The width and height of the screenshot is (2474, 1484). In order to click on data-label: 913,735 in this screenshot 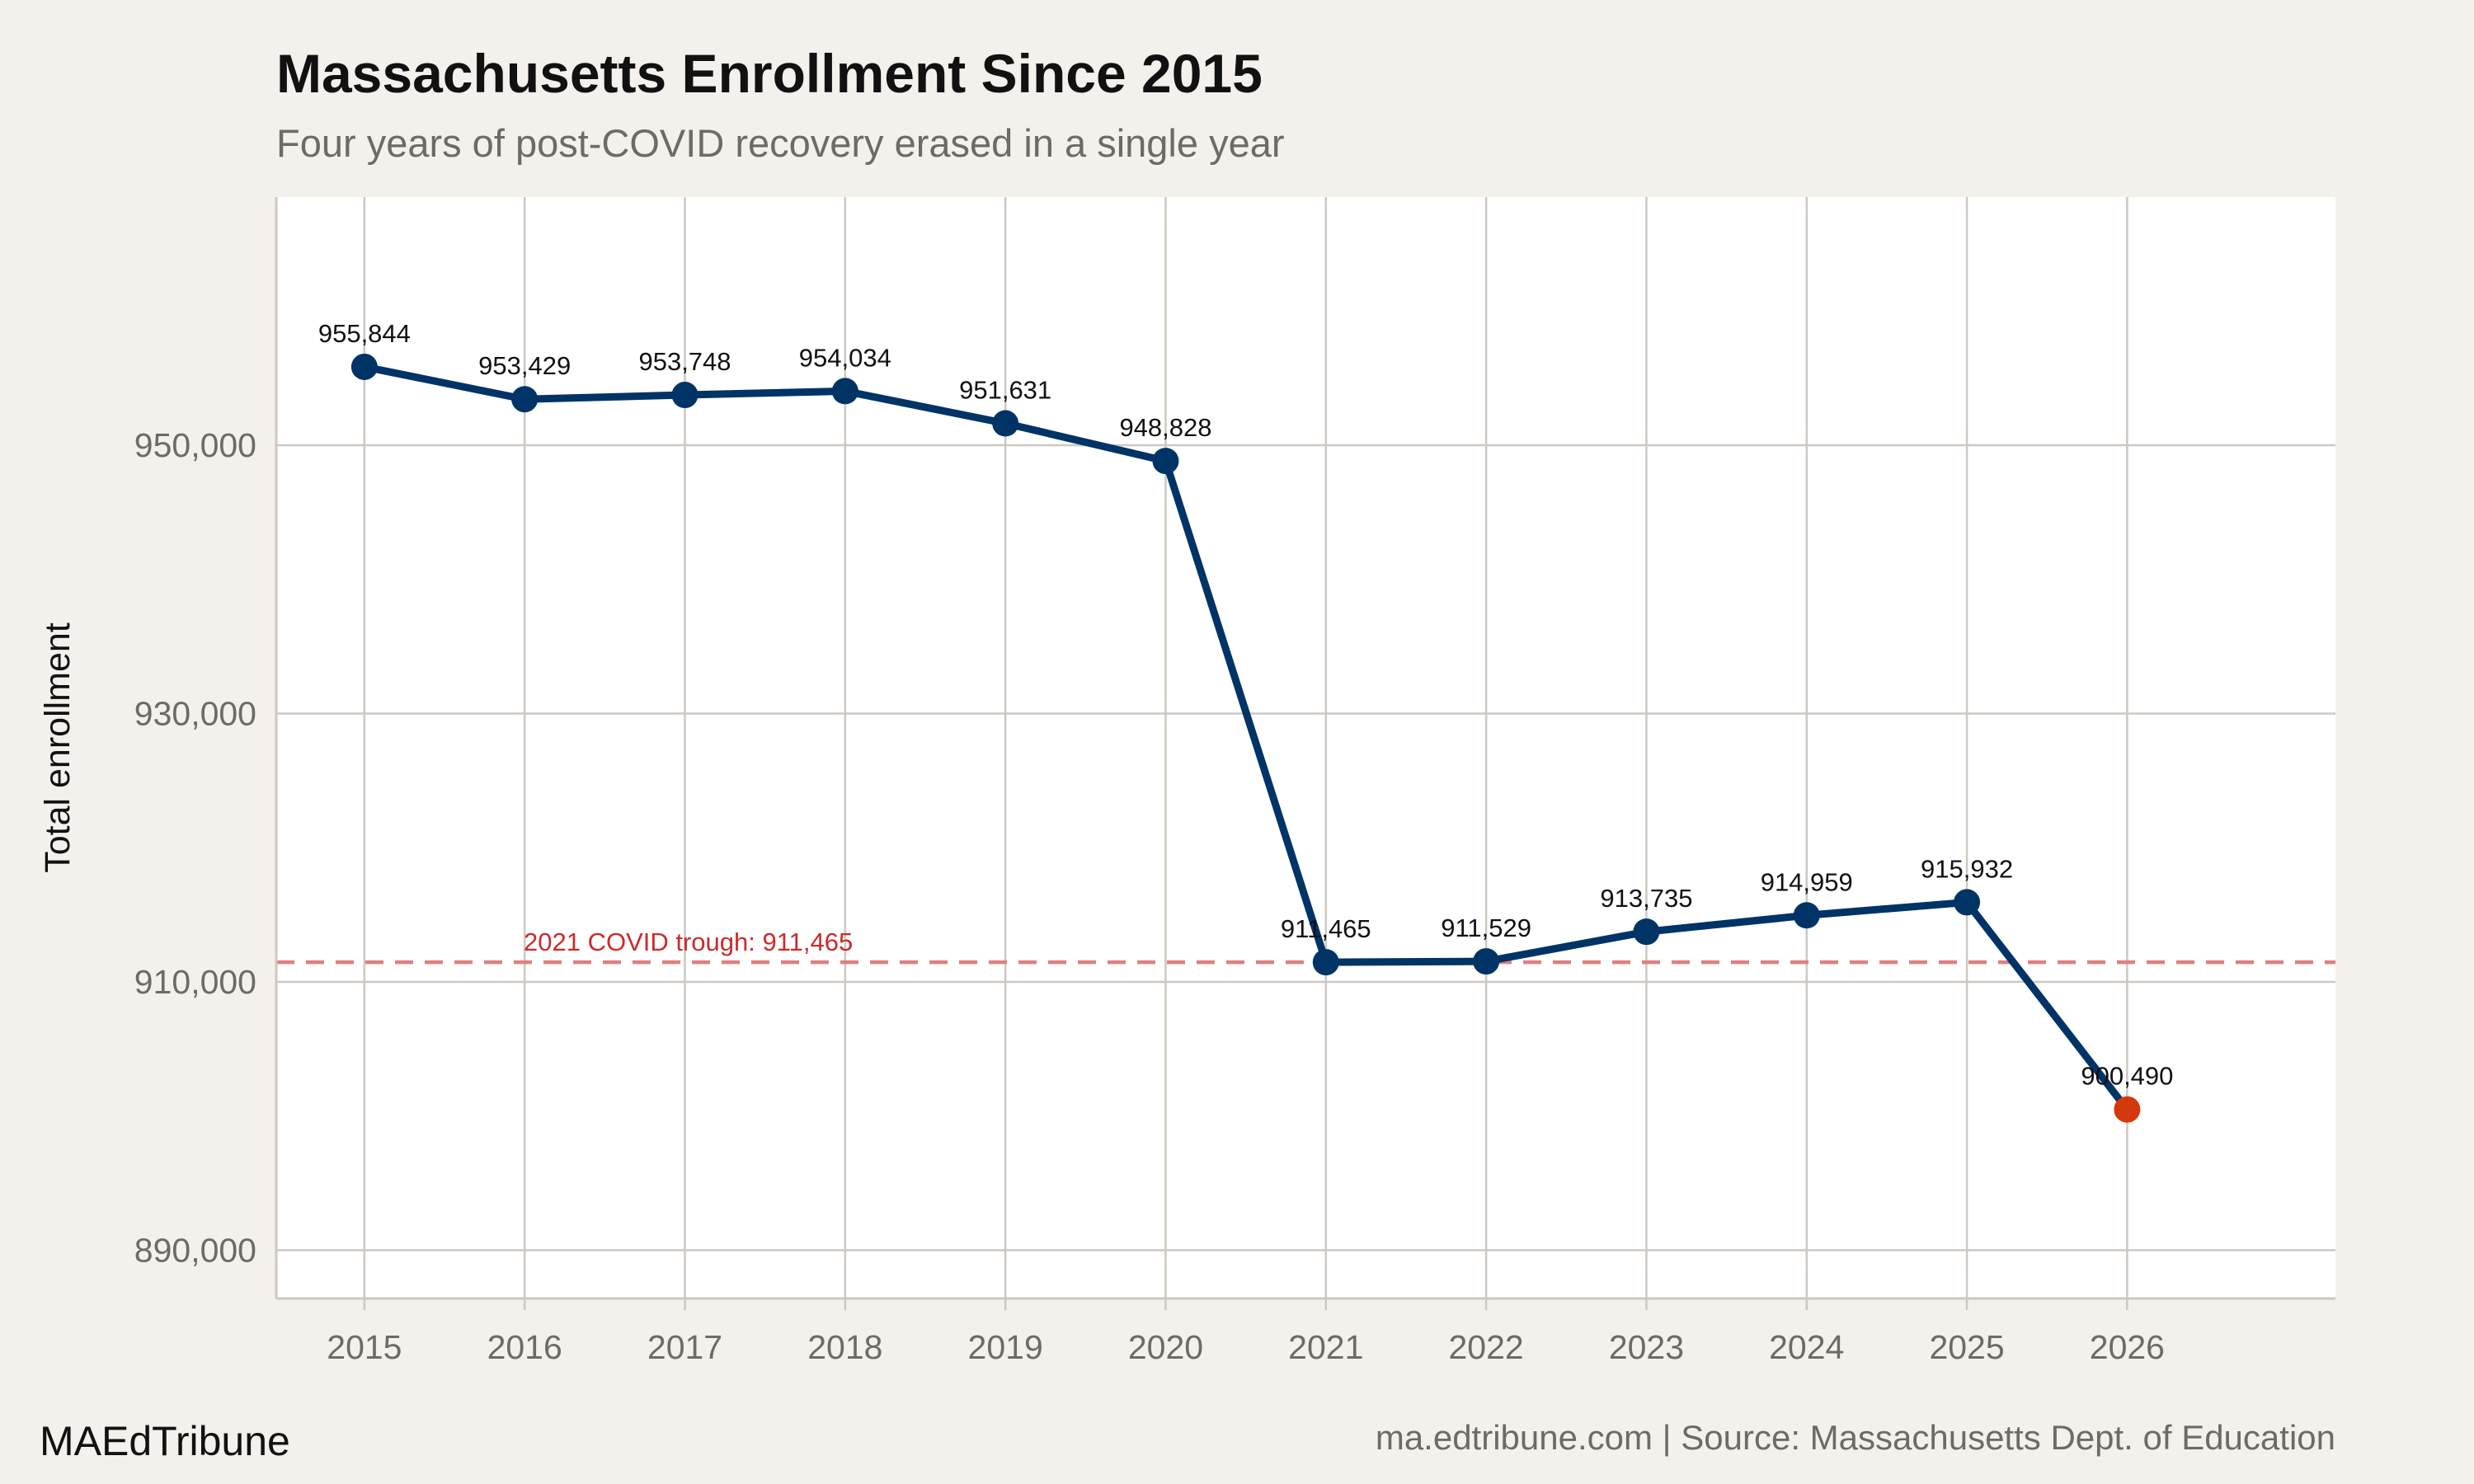, I will do `click(1646, 899)`.